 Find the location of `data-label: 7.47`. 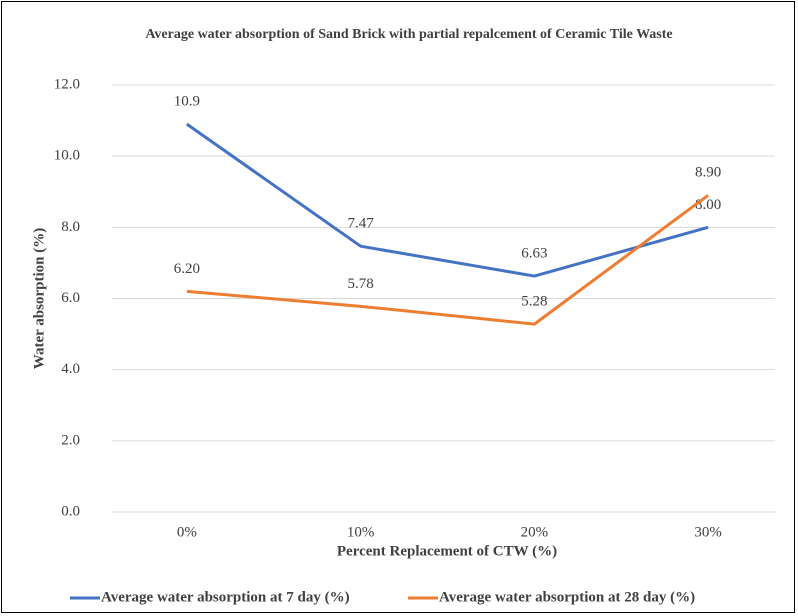

data-label: 7.47 is located at coordinates (361, 224).